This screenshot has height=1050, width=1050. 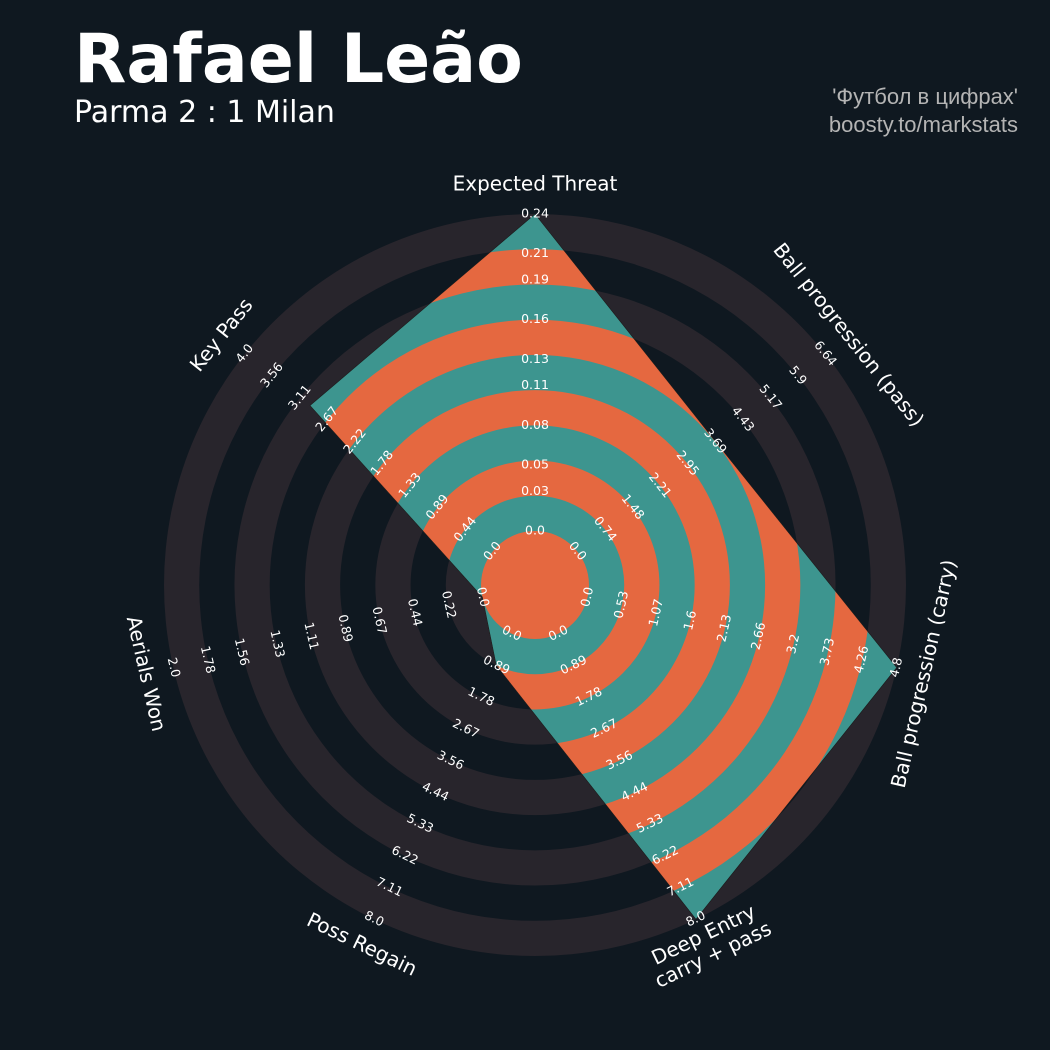 I want to click on tick-label: 0.24, so click(x=535, y=213).